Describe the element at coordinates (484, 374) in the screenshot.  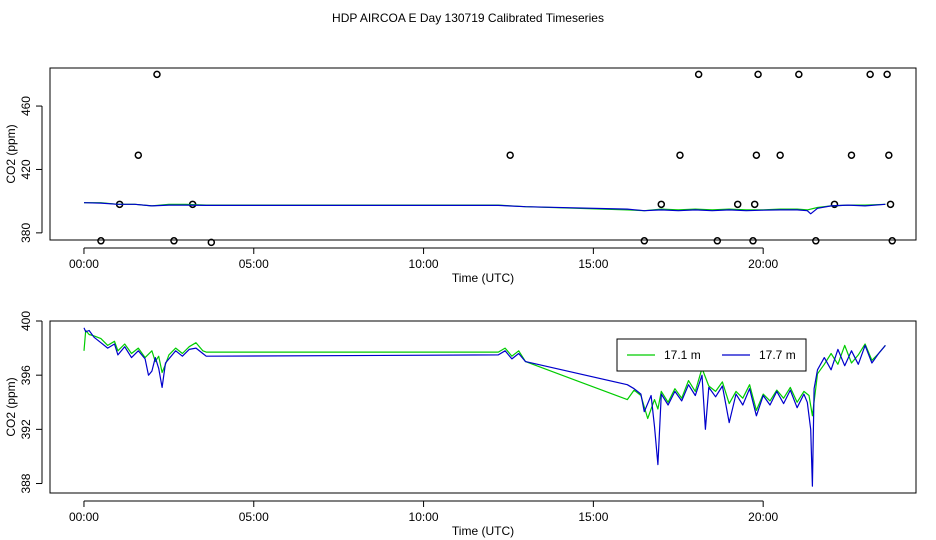
I see `series-line-17-1-m` at that location.